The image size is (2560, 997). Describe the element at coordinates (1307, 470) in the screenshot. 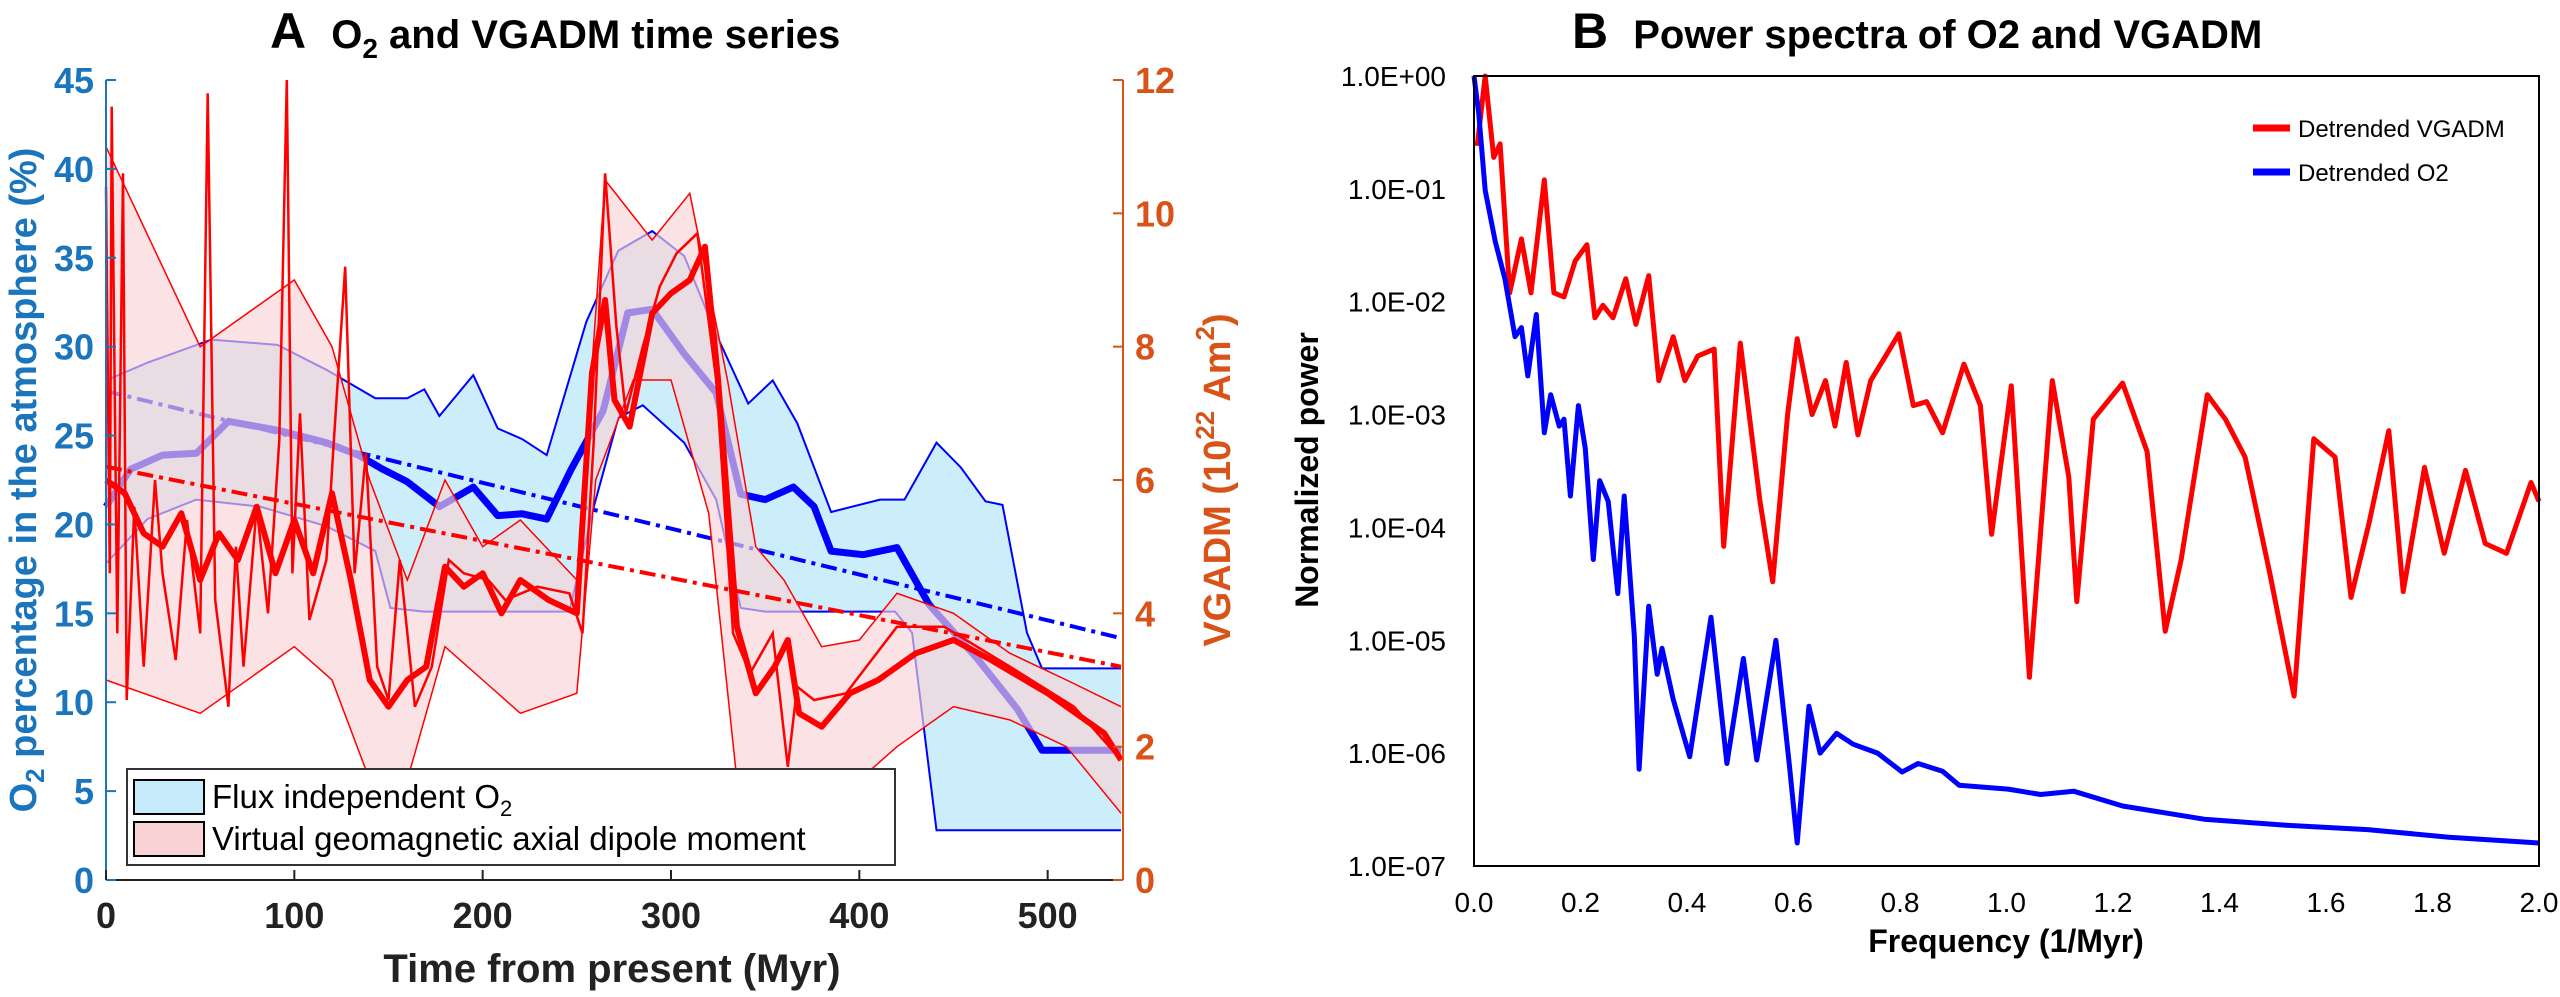

I see `panel-b-y-axis-label: Normalized power` at that location.